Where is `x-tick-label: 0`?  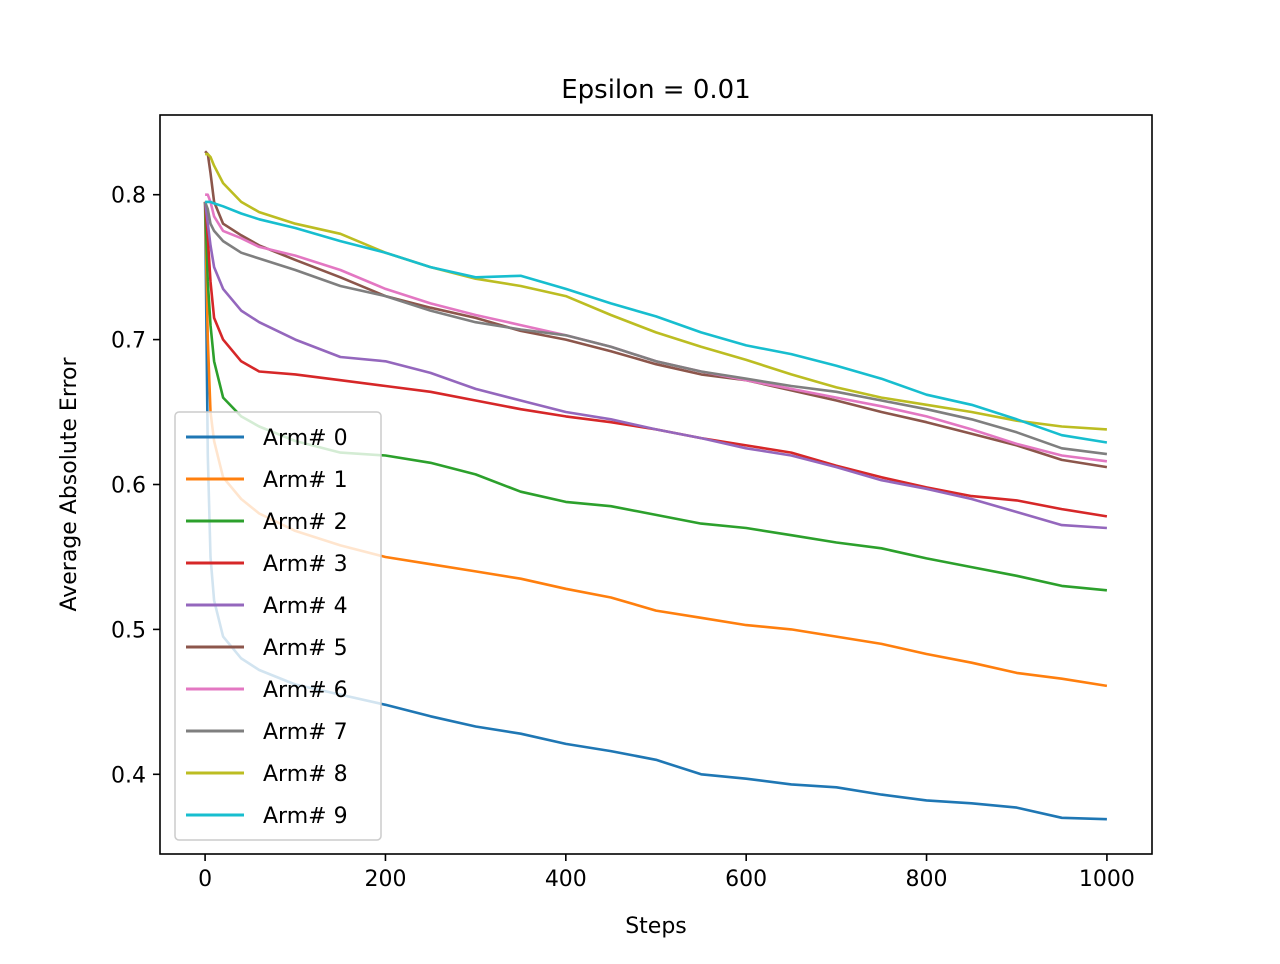 x-tick-label: 0 is located at coordinates (205, 879).